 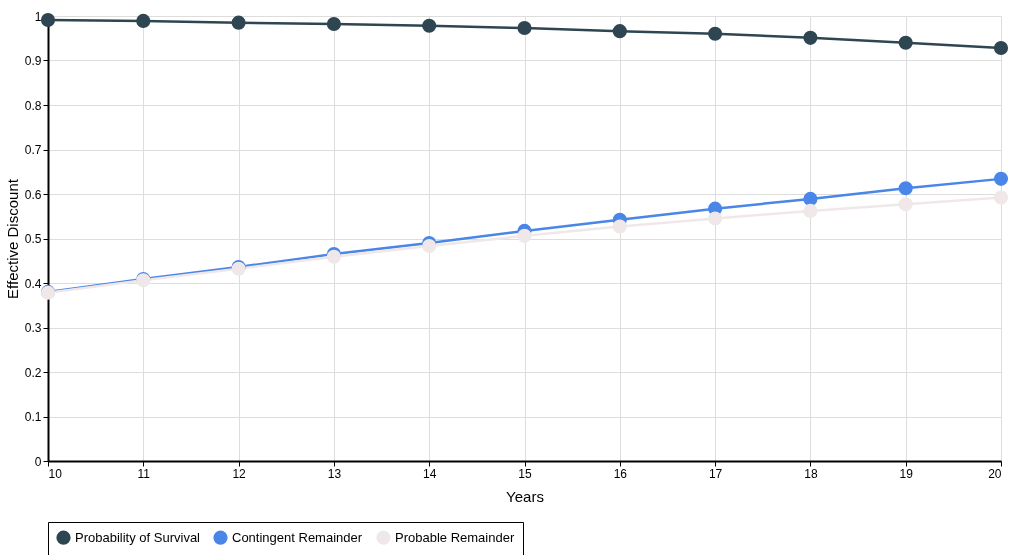 I want to click on y-tick-label: 0.3, so click(x=33, y=328).